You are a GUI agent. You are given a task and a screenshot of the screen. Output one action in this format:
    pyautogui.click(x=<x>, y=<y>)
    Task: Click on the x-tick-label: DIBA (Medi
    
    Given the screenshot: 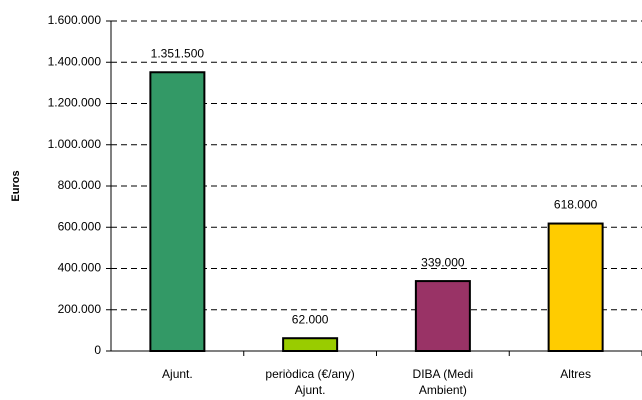 What is the action you would take?
    pyautogui.click(x=443, y=374)
    